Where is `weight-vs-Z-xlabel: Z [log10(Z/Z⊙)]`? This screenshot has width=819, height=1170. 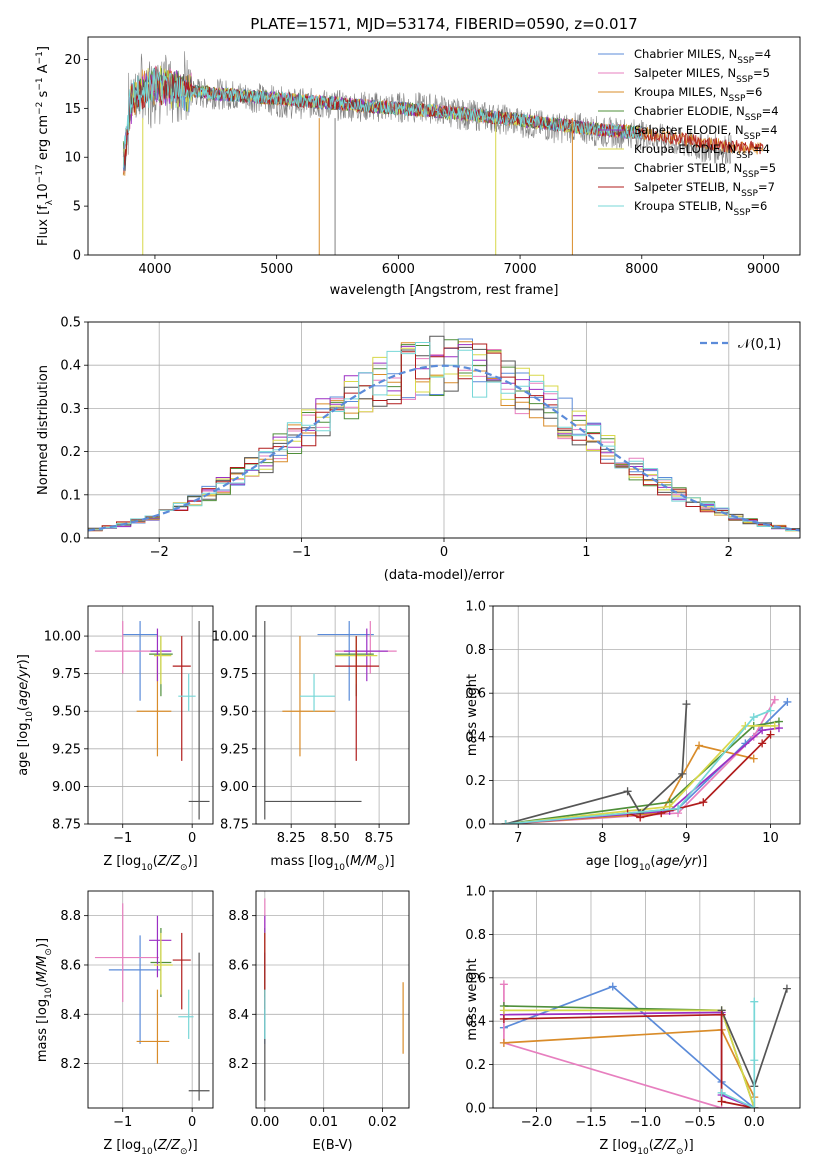 weight-vs-Z-xlabel: Z [log10(Z/Z⊙)] is located at coordinates (646, 1147).